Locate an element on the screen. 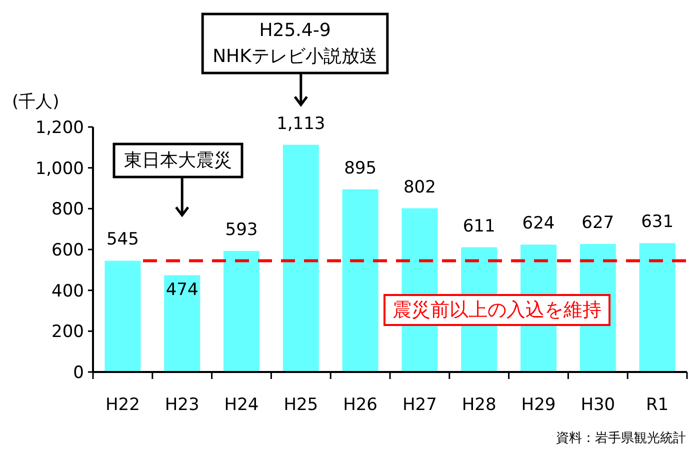 This screenshot has width=689, height=450. data-label: 627 is located at coordinates (598, 222).